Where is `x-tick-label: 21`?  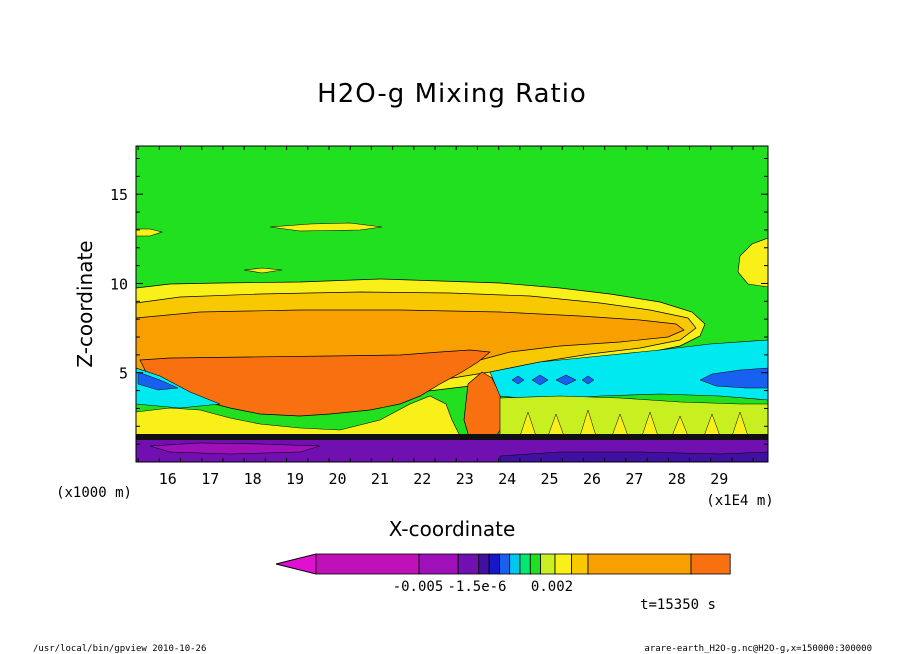
x-tick-label: 21 is located at coordinates (380, 479).